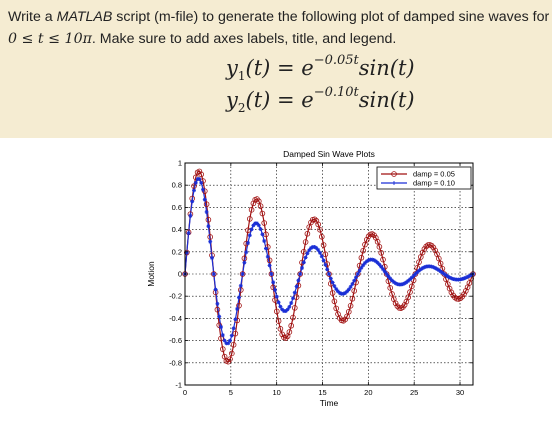  Describe the element at coordinates (279, 68) in the screenshot. I see `eq1-mid: (t) = e` at that location.